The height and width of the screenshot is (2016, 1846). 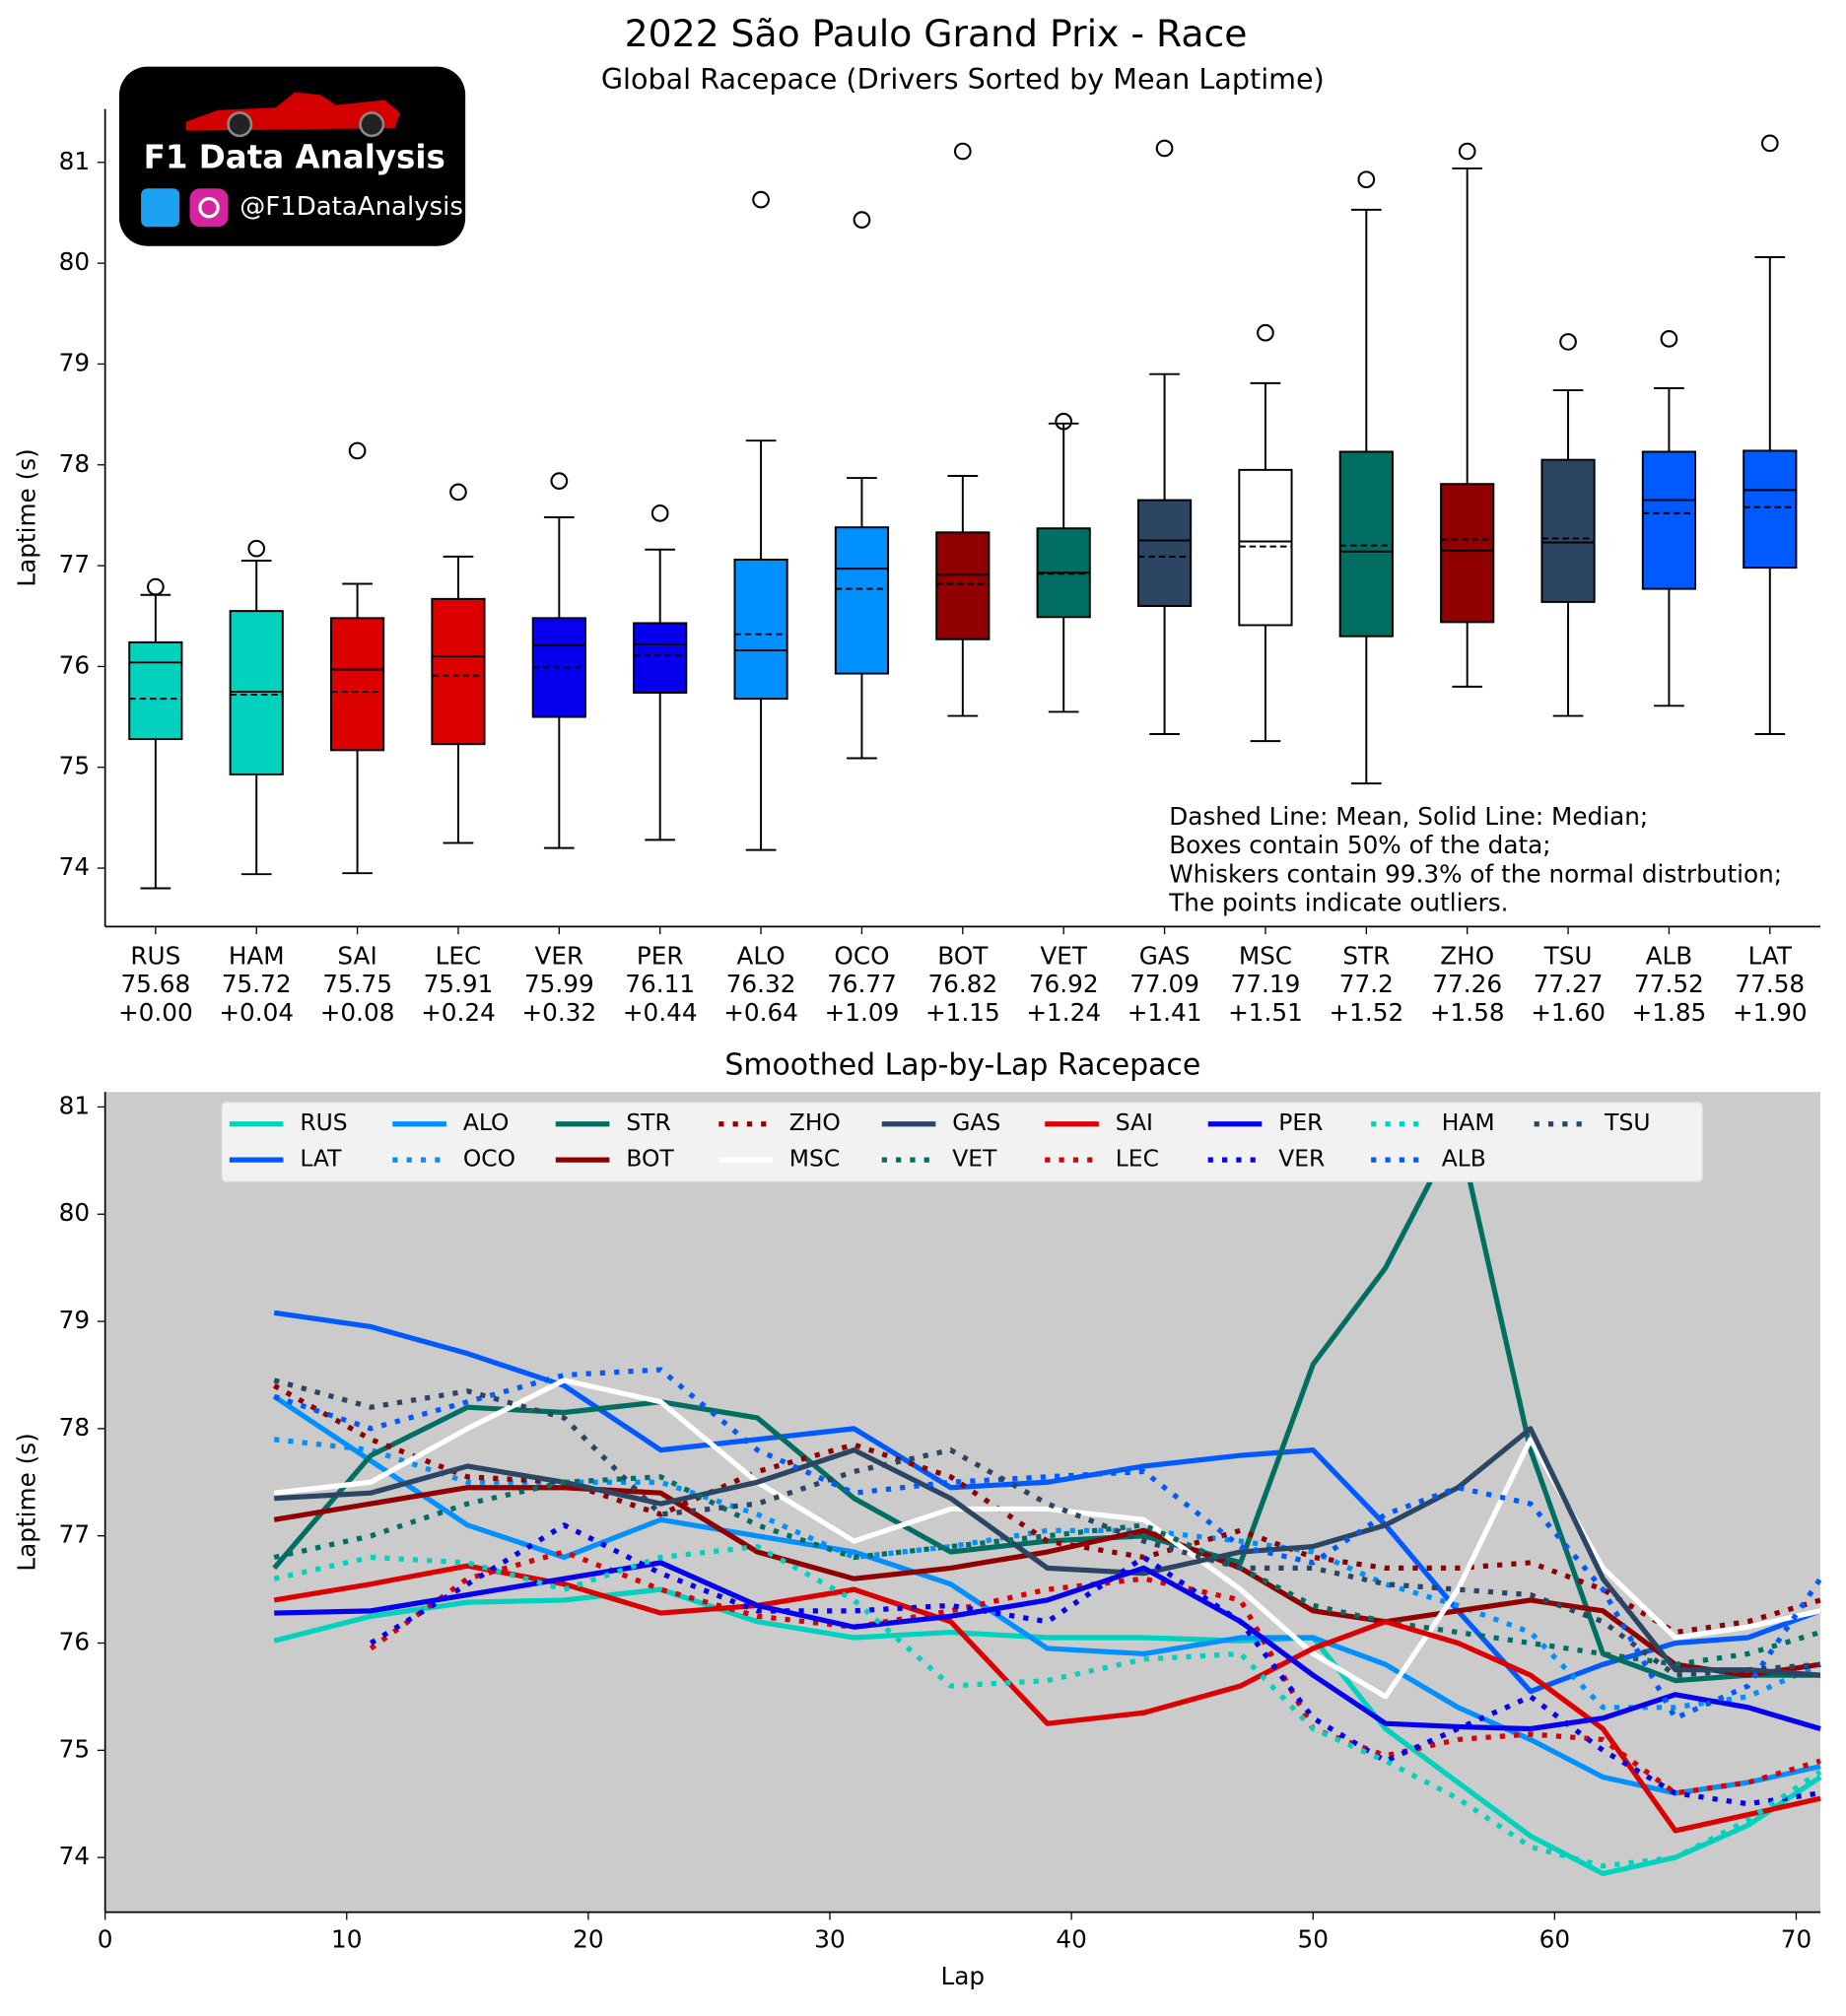 What do you see at coordinates (155, 956) in the screenshot?
I see `x-tick-label: RUS` at bounding box center [155, 956].